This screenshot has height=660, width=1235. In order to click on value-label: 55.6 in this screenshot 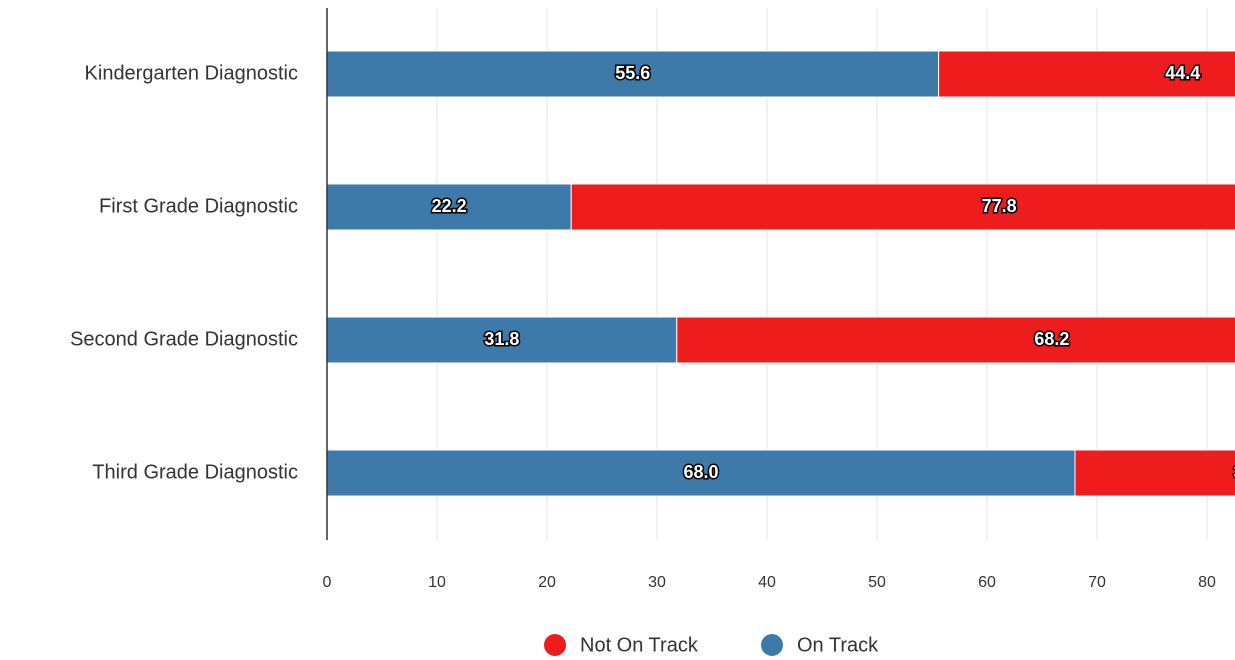, I will do `click(632, 73)`.